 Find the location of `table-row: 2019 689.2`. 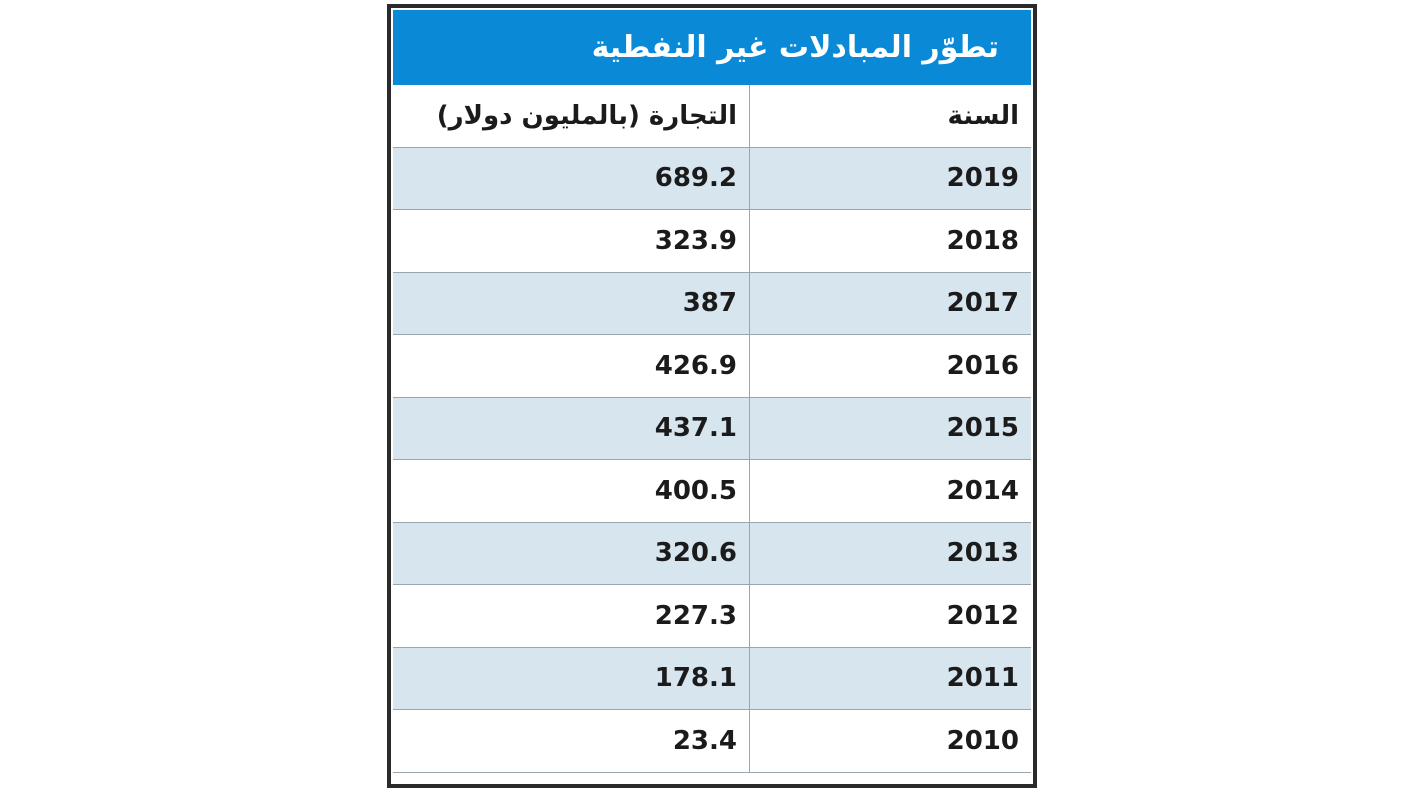

table-row: 2019 689.2 is located at coordinates (712, 178).